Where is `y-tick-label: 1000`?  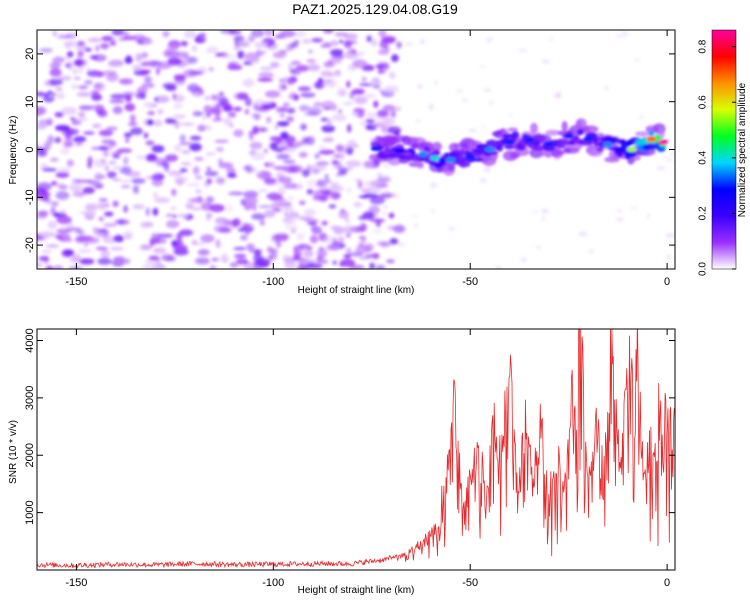 y-tick-label: 1000 is located at coordinates (30, 512).